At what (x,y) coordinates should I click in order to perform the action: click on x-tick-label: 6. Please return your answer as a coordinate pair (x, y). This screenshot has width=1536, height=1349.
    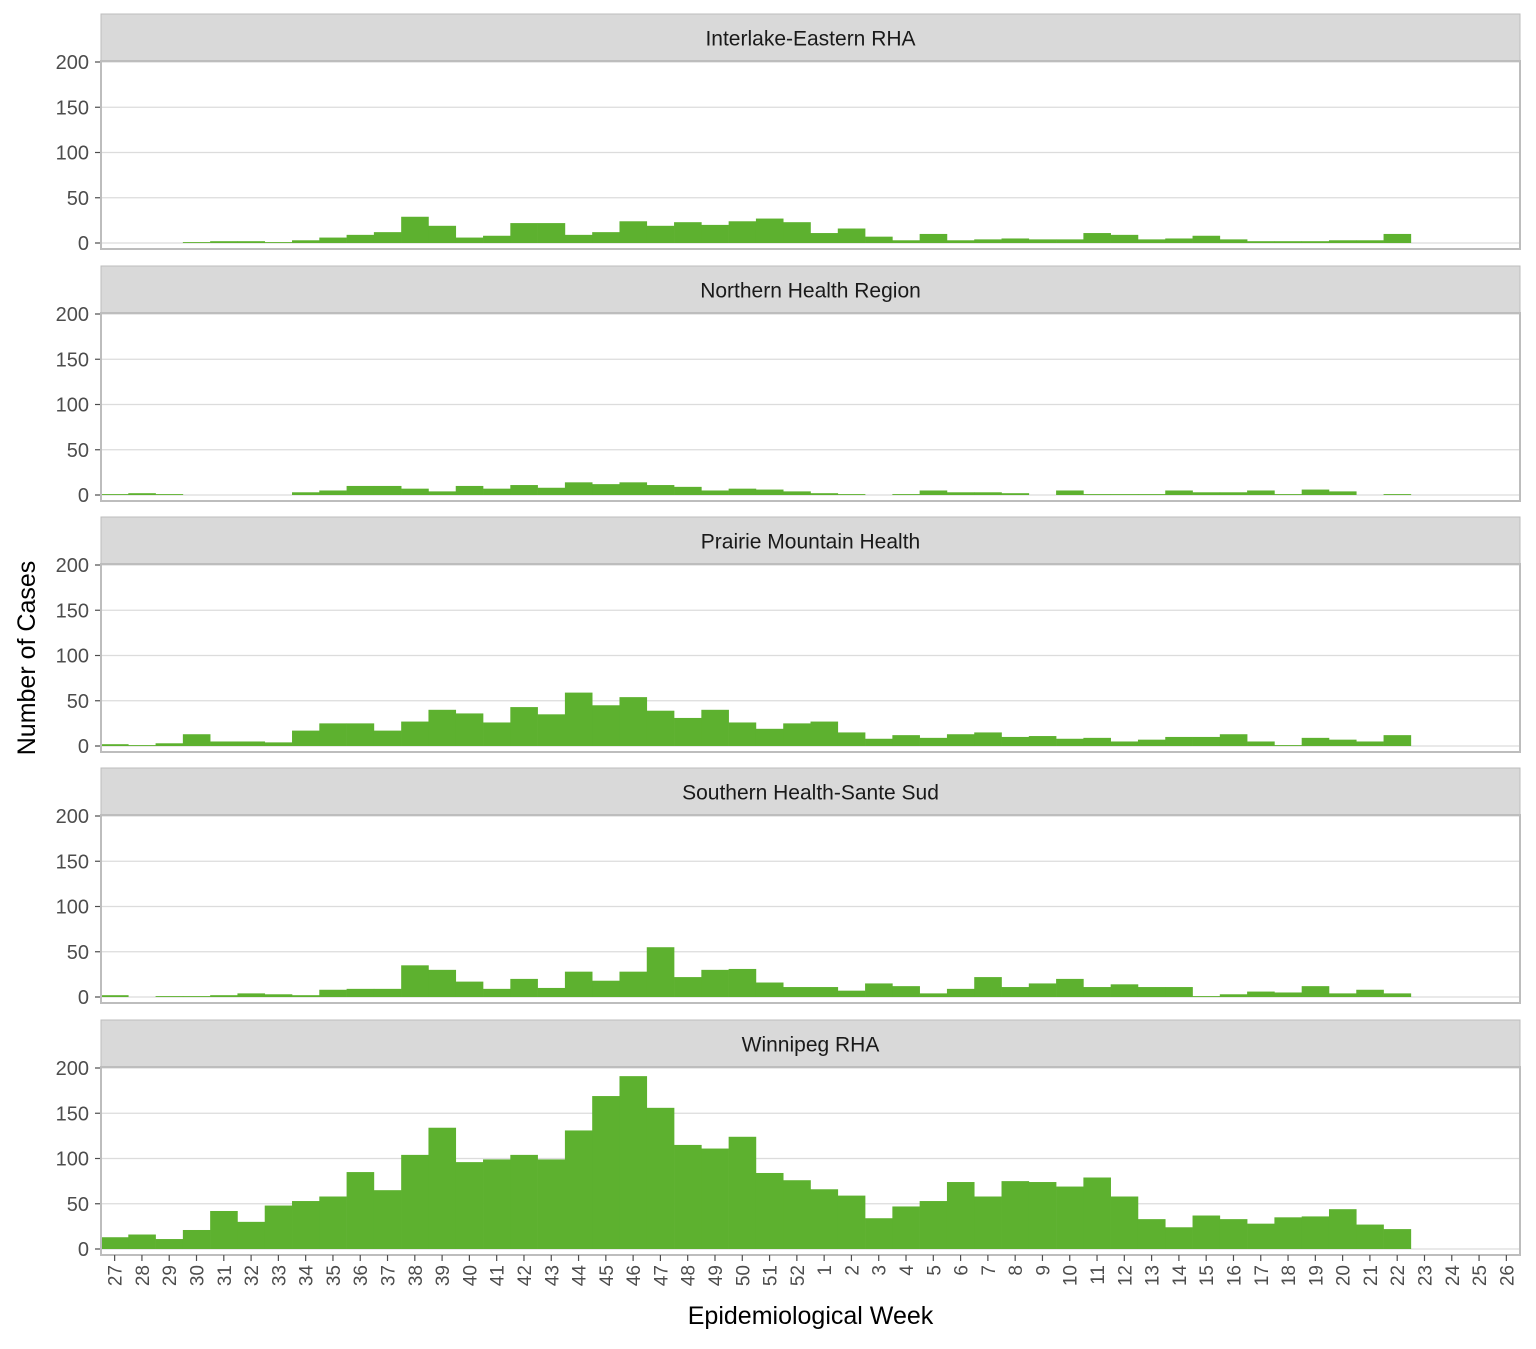
    Looking at the image, I should click on (962, 1270).